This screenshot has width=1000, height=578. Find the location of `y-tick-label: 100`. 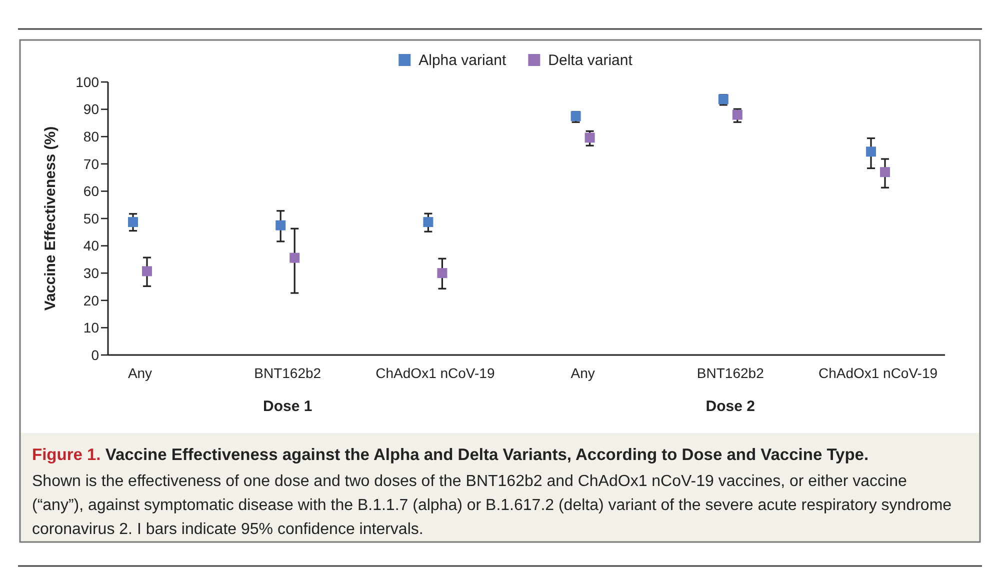

y-tick-label: 100 is located at coordinates (88, 82).